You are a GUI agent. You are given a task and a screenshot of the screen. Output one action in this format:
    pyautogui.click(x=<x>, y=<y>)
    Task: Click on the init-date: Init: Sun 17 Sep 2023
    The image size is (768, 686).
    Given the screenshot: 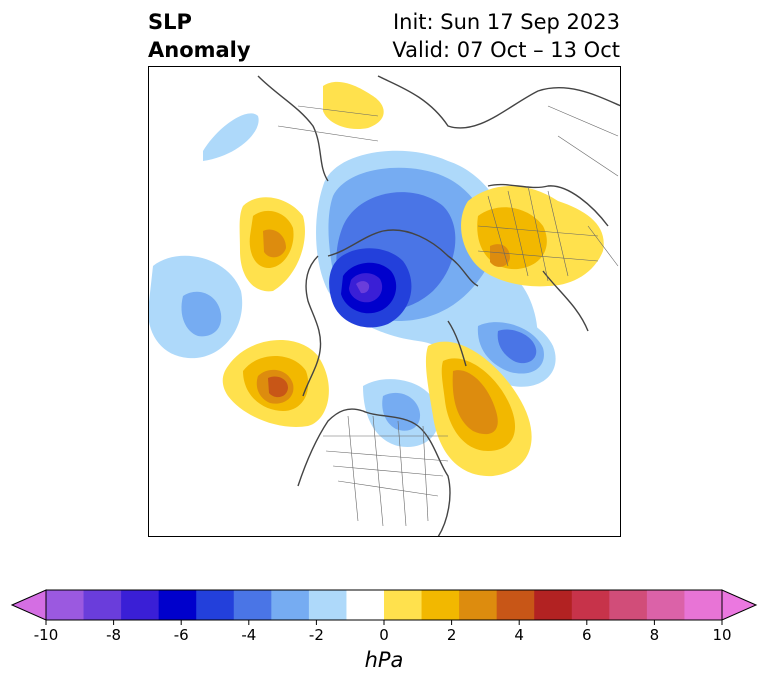 What is the action you would take?
    pyautogui.click(x=506, y=22)
    